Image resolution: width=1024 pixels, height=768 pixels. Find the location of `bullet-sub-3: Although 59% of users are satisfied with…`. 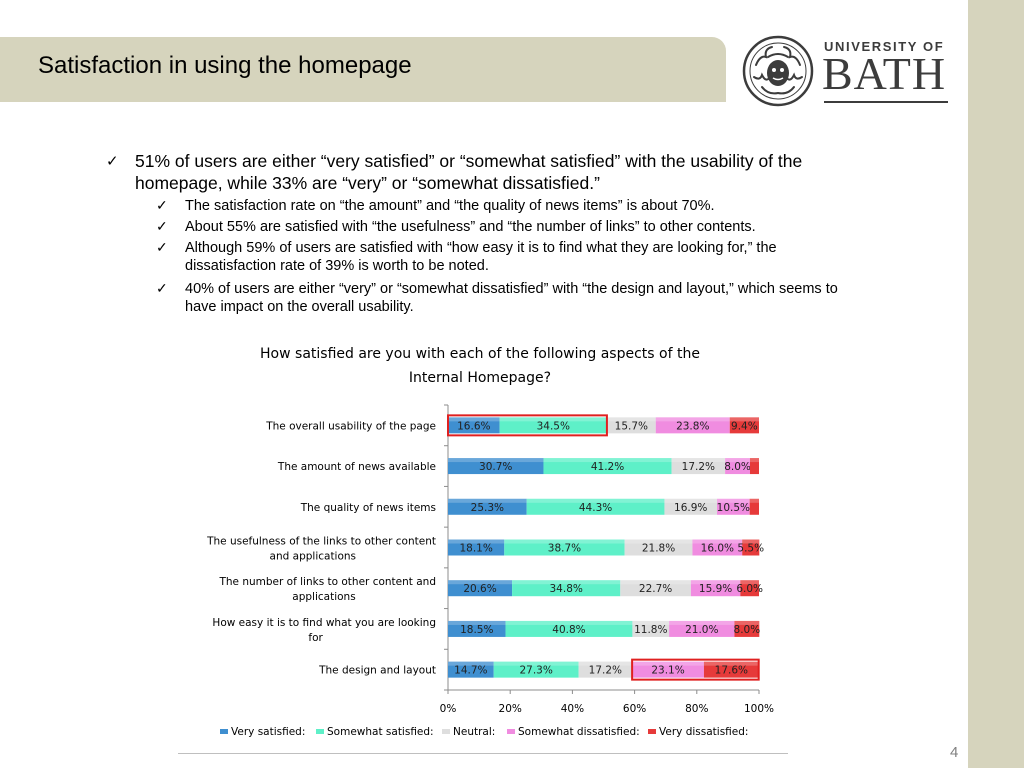

bullet-sub-3: Although 59% of users are satisfied with… is located at coordinates (481, 257).